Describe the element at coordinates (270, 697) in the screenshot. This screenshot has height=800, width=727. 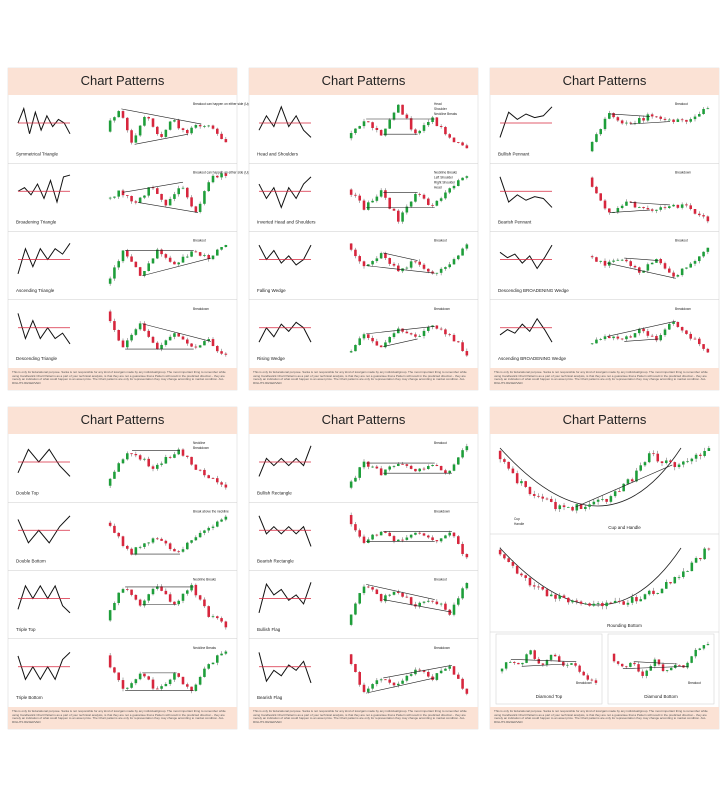
I see `pattern-name: Bearish Flag` at that location.